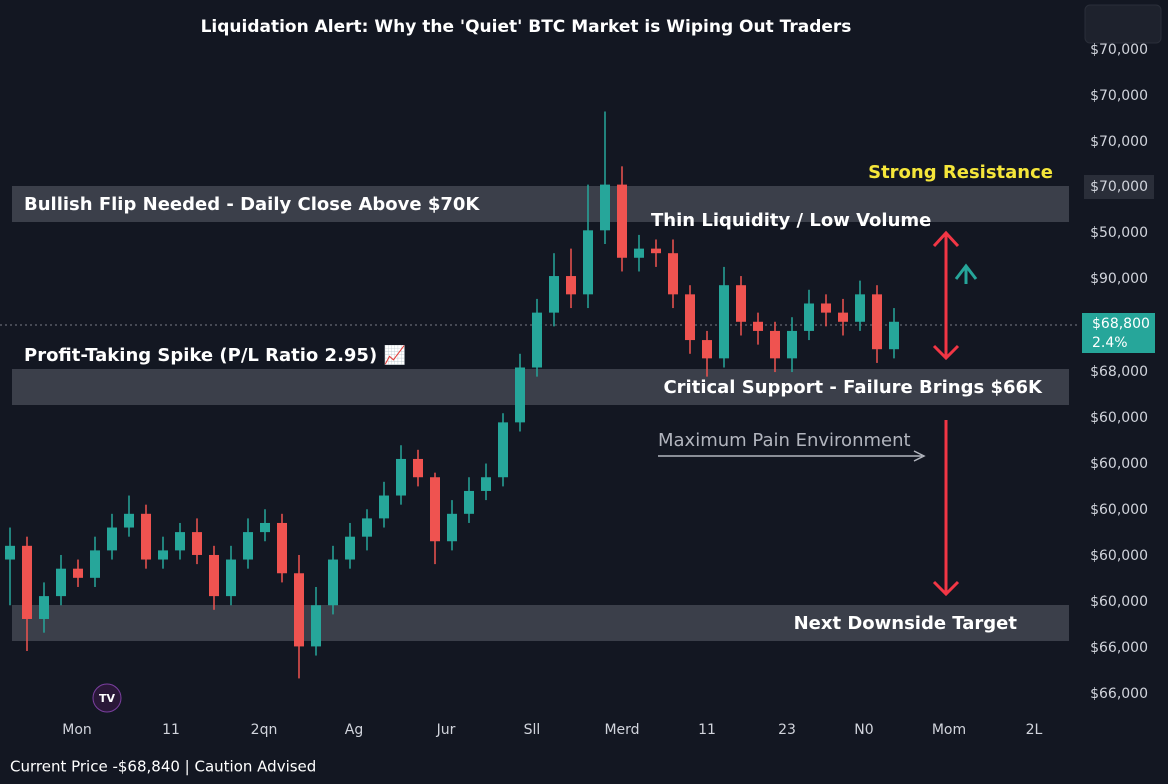 The height and width of the screenshot is (784, 1168). Describe the element at coordinates (1034, 730) in the screenshot. I see `x-axis-label: 2L` at that location.